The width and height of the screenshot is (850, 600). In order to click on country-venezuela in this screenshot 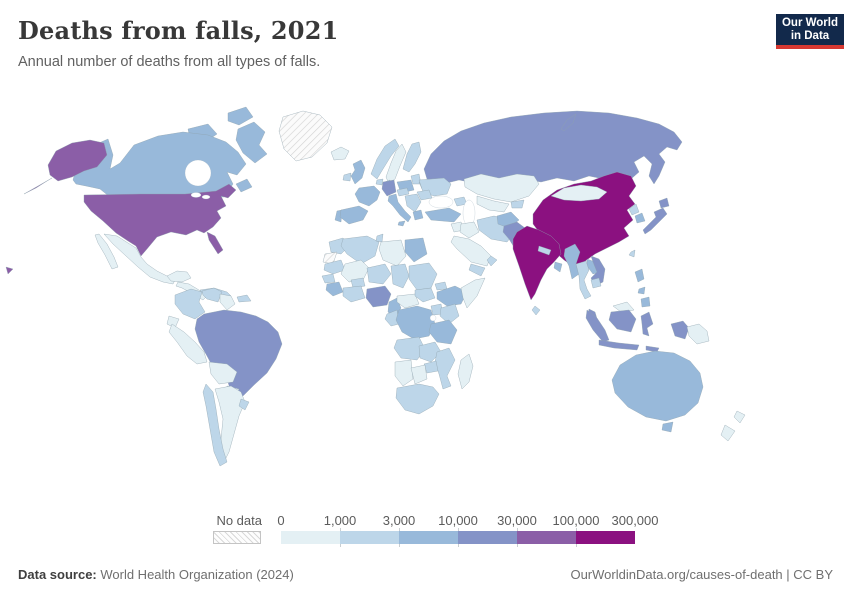, I will do `click(212, 295)`.